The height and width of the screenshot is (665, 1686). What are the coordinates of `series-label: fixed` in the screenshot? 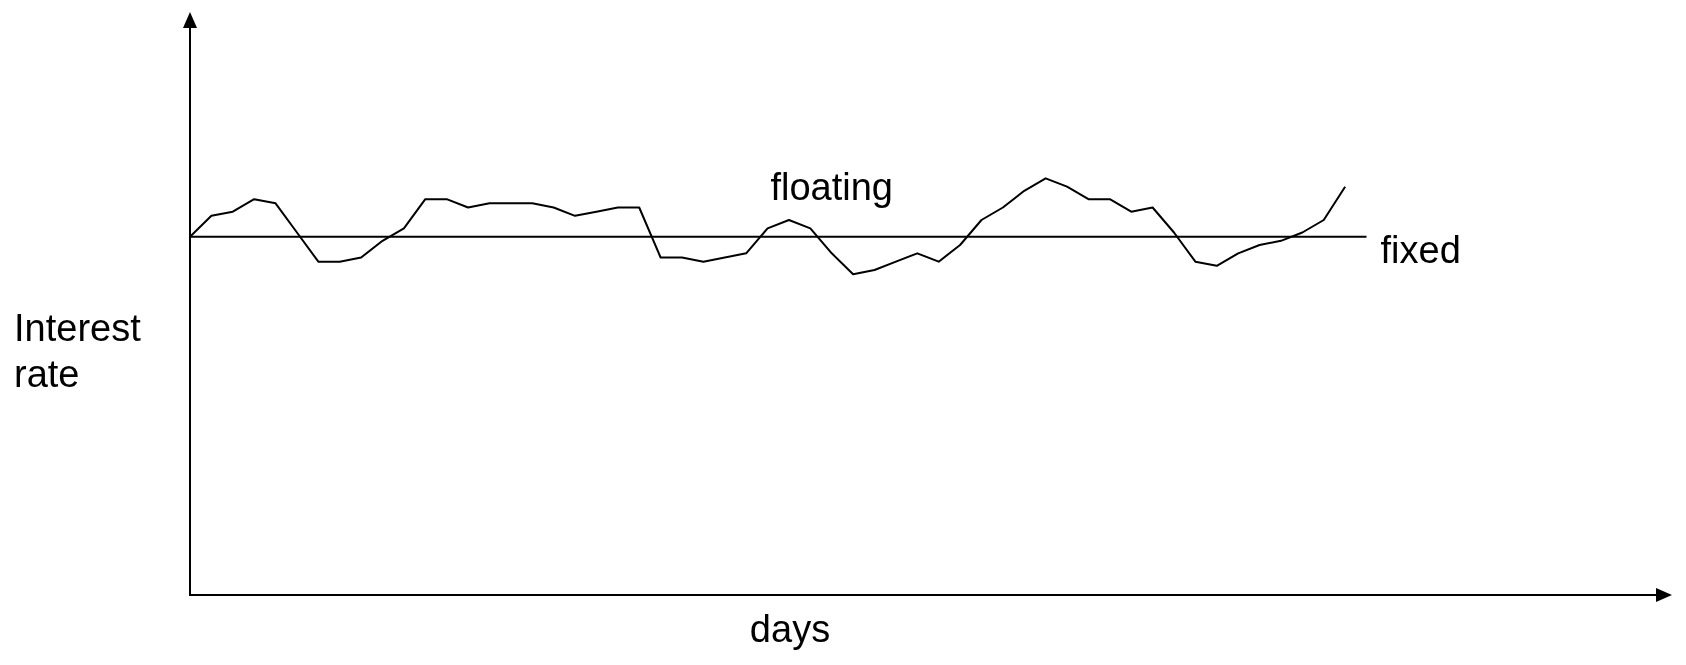 It's located at (1420, 250).